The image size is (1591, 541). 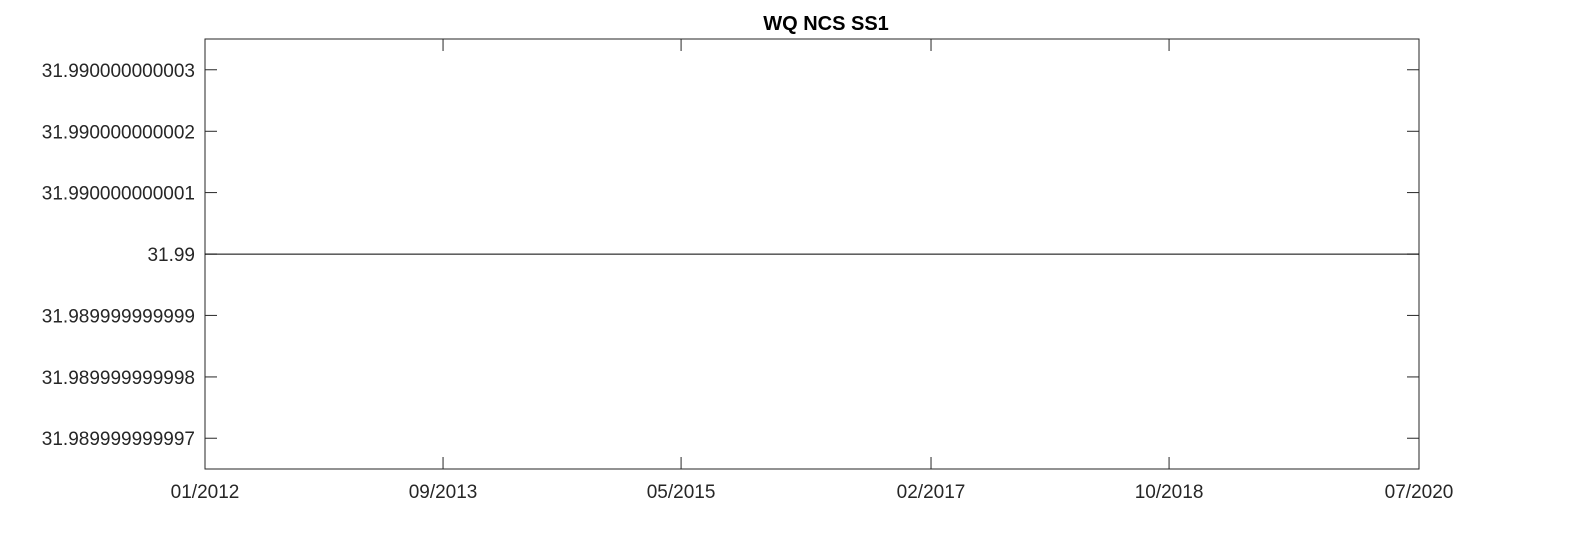 I want to click on y-tick-label: 31.989999999999, so click(x=118, y=316).